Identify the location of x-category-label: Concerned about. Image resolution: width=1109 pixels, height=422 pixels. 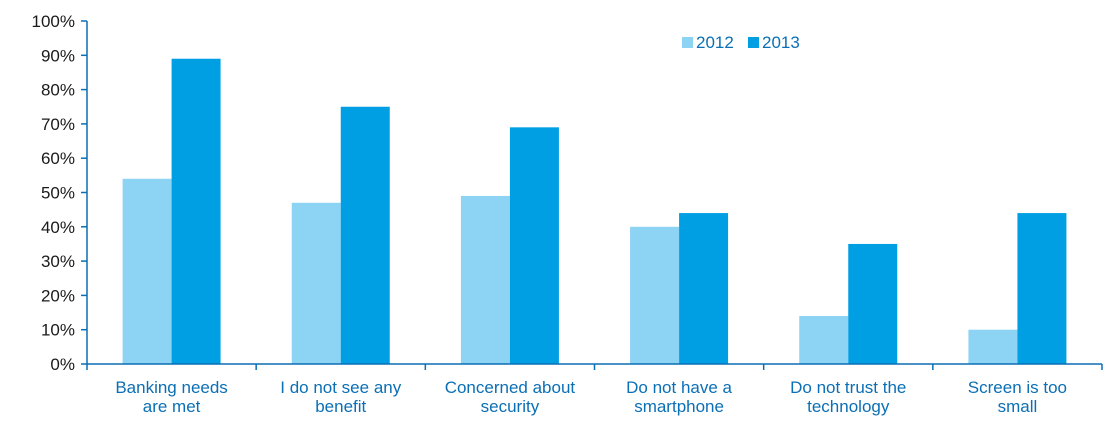
(510, 387).